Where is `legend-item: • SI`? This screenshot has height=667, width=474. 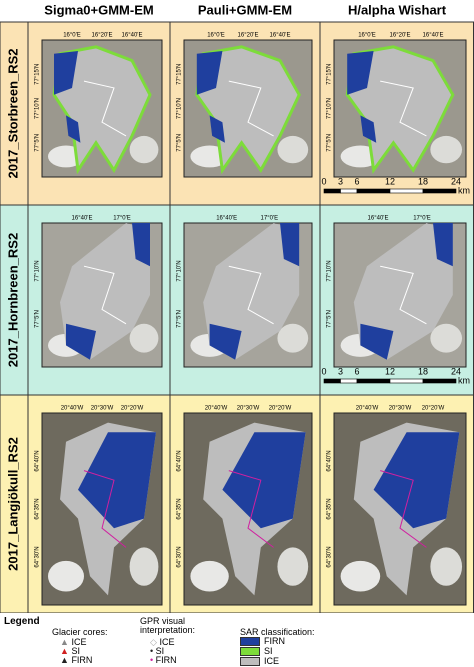
legend-item: • SI is located at coordinates (157, 651).